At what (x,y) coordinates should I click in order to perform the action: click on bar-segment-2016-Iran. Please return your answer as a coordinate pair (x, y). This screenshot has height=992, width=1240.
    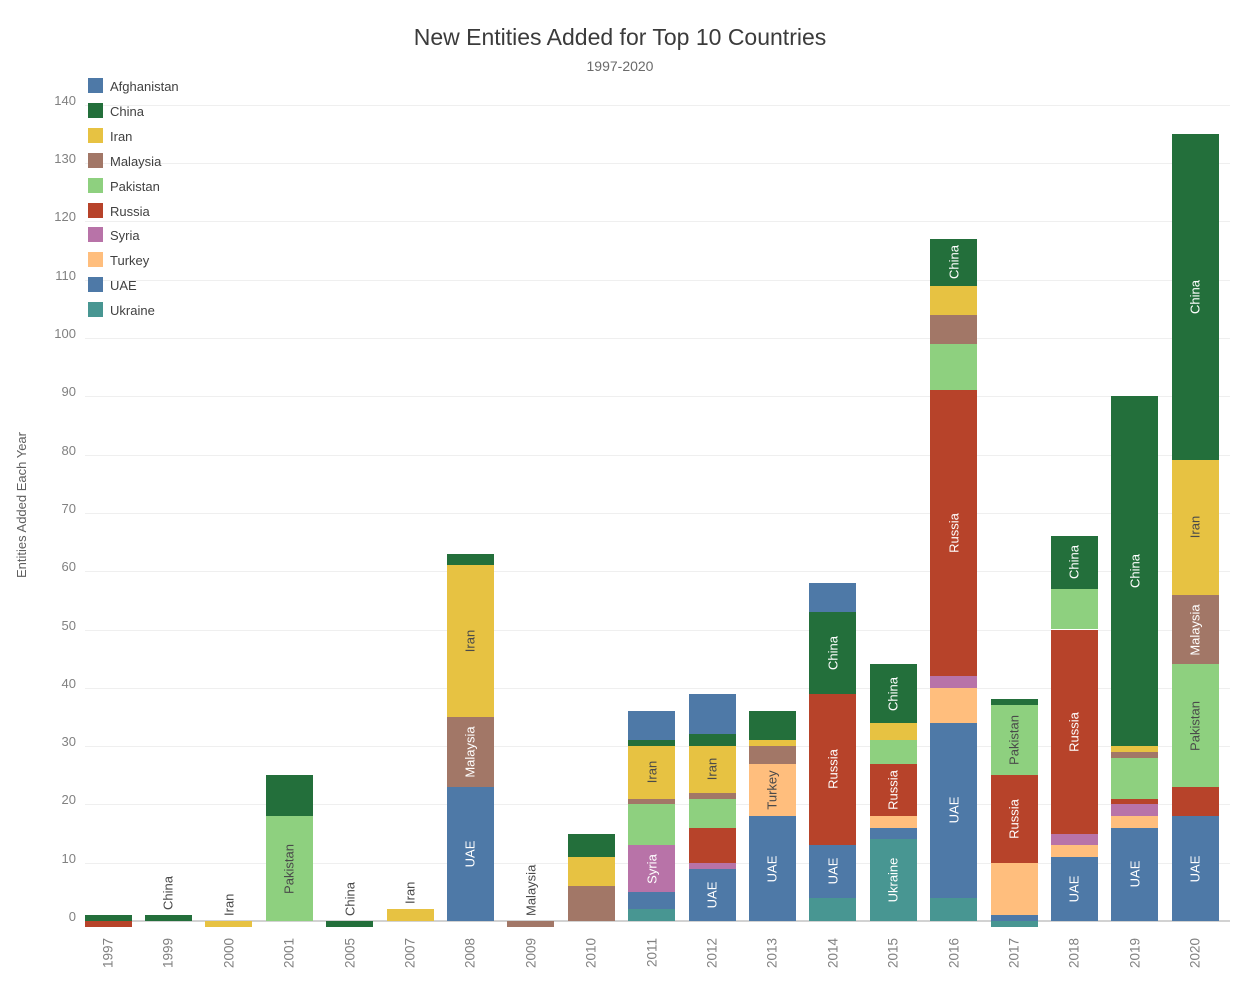
    Looking at the image, I should click on (954, 300).